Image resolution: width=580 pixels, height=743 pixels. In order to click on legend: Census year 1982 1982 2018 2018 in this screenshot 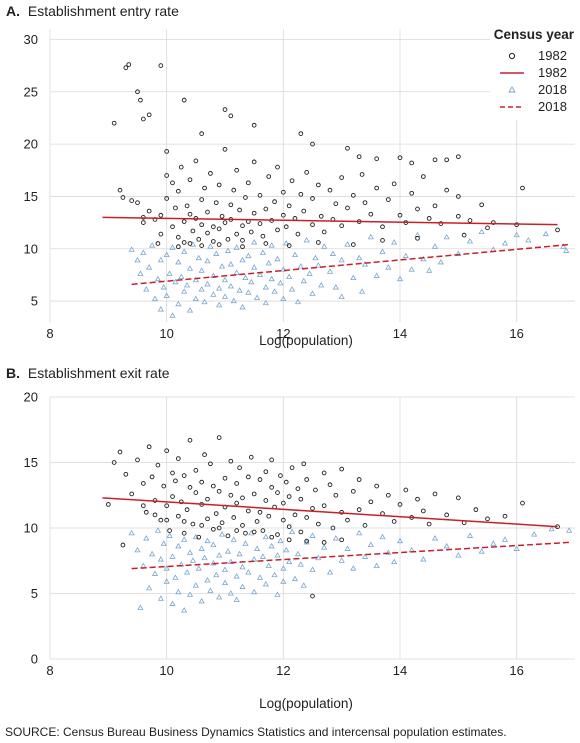, I will do `click(533, 72)`.